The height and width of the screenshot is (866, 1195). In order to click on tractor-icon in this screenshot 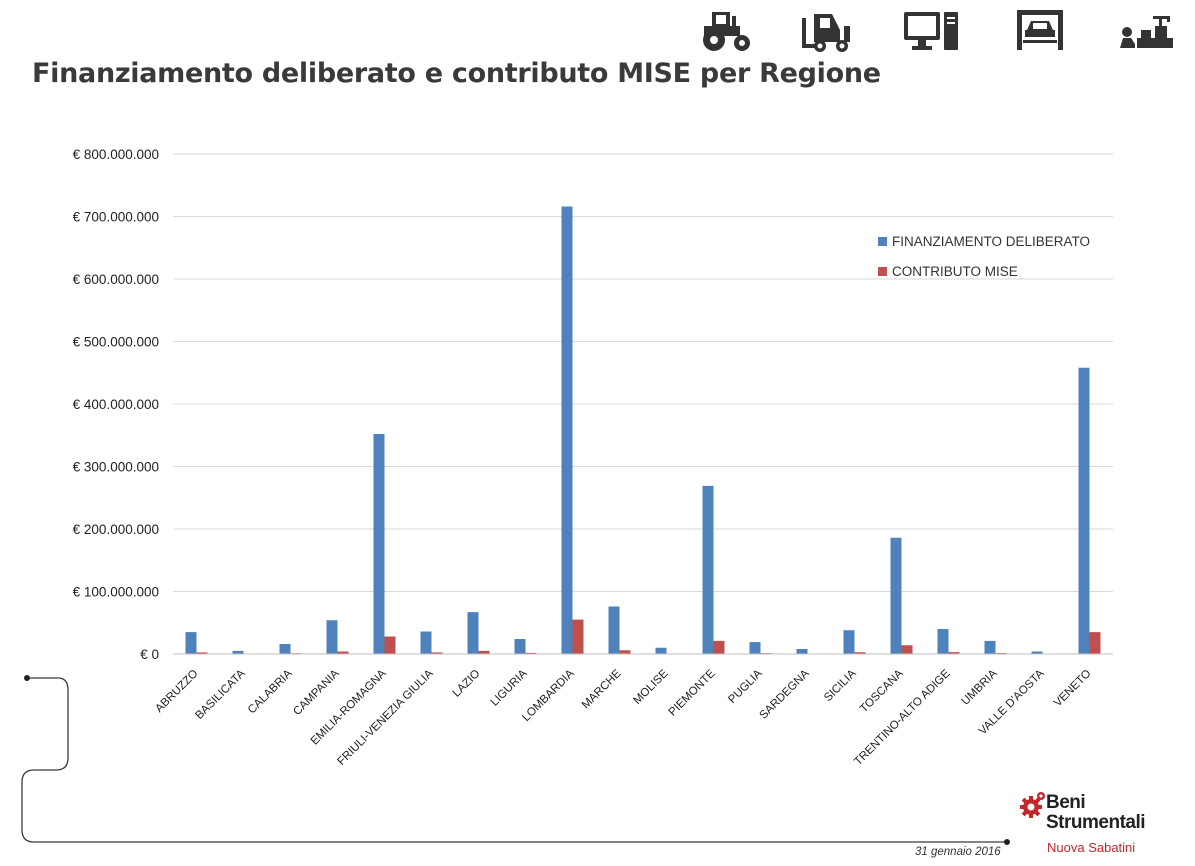, I will do `click(726, 31)`.